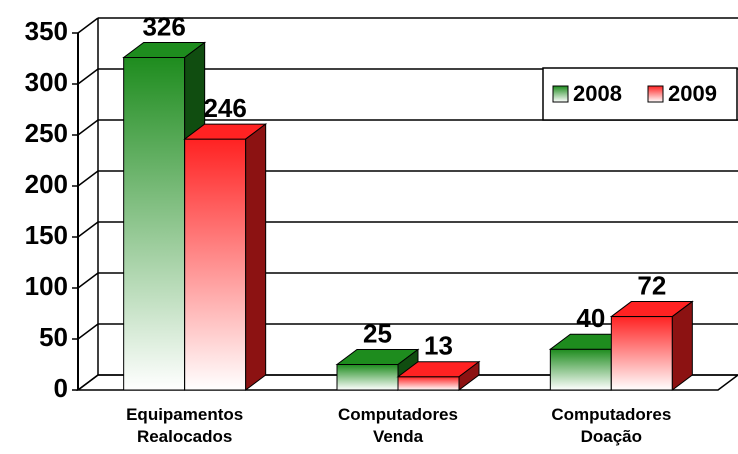  I want to click on legend-label: 2008, so click(597, 93).